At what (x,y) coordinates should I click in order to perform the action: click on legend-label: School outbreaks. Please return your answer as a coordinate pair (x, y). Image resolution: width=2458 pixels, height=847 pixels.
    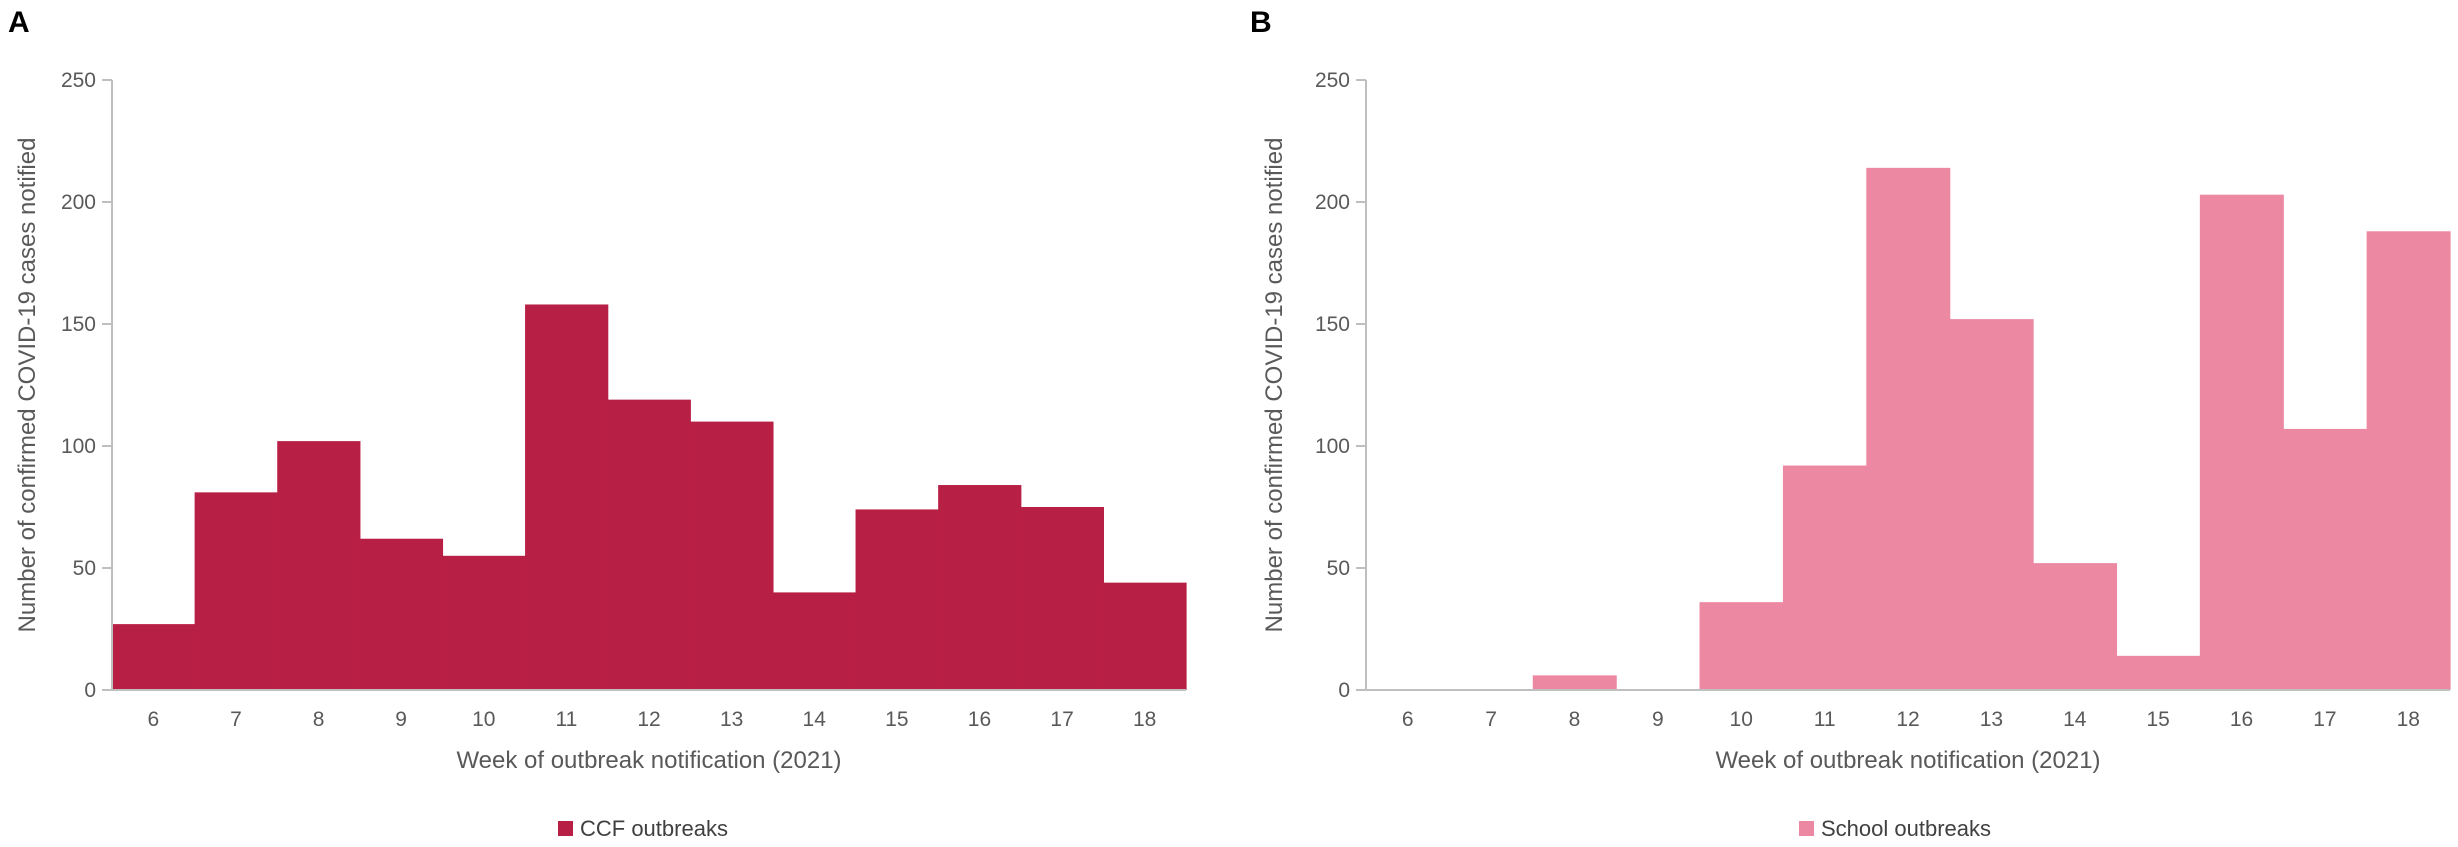
    Looking at the image, I should click on (1906, 828).